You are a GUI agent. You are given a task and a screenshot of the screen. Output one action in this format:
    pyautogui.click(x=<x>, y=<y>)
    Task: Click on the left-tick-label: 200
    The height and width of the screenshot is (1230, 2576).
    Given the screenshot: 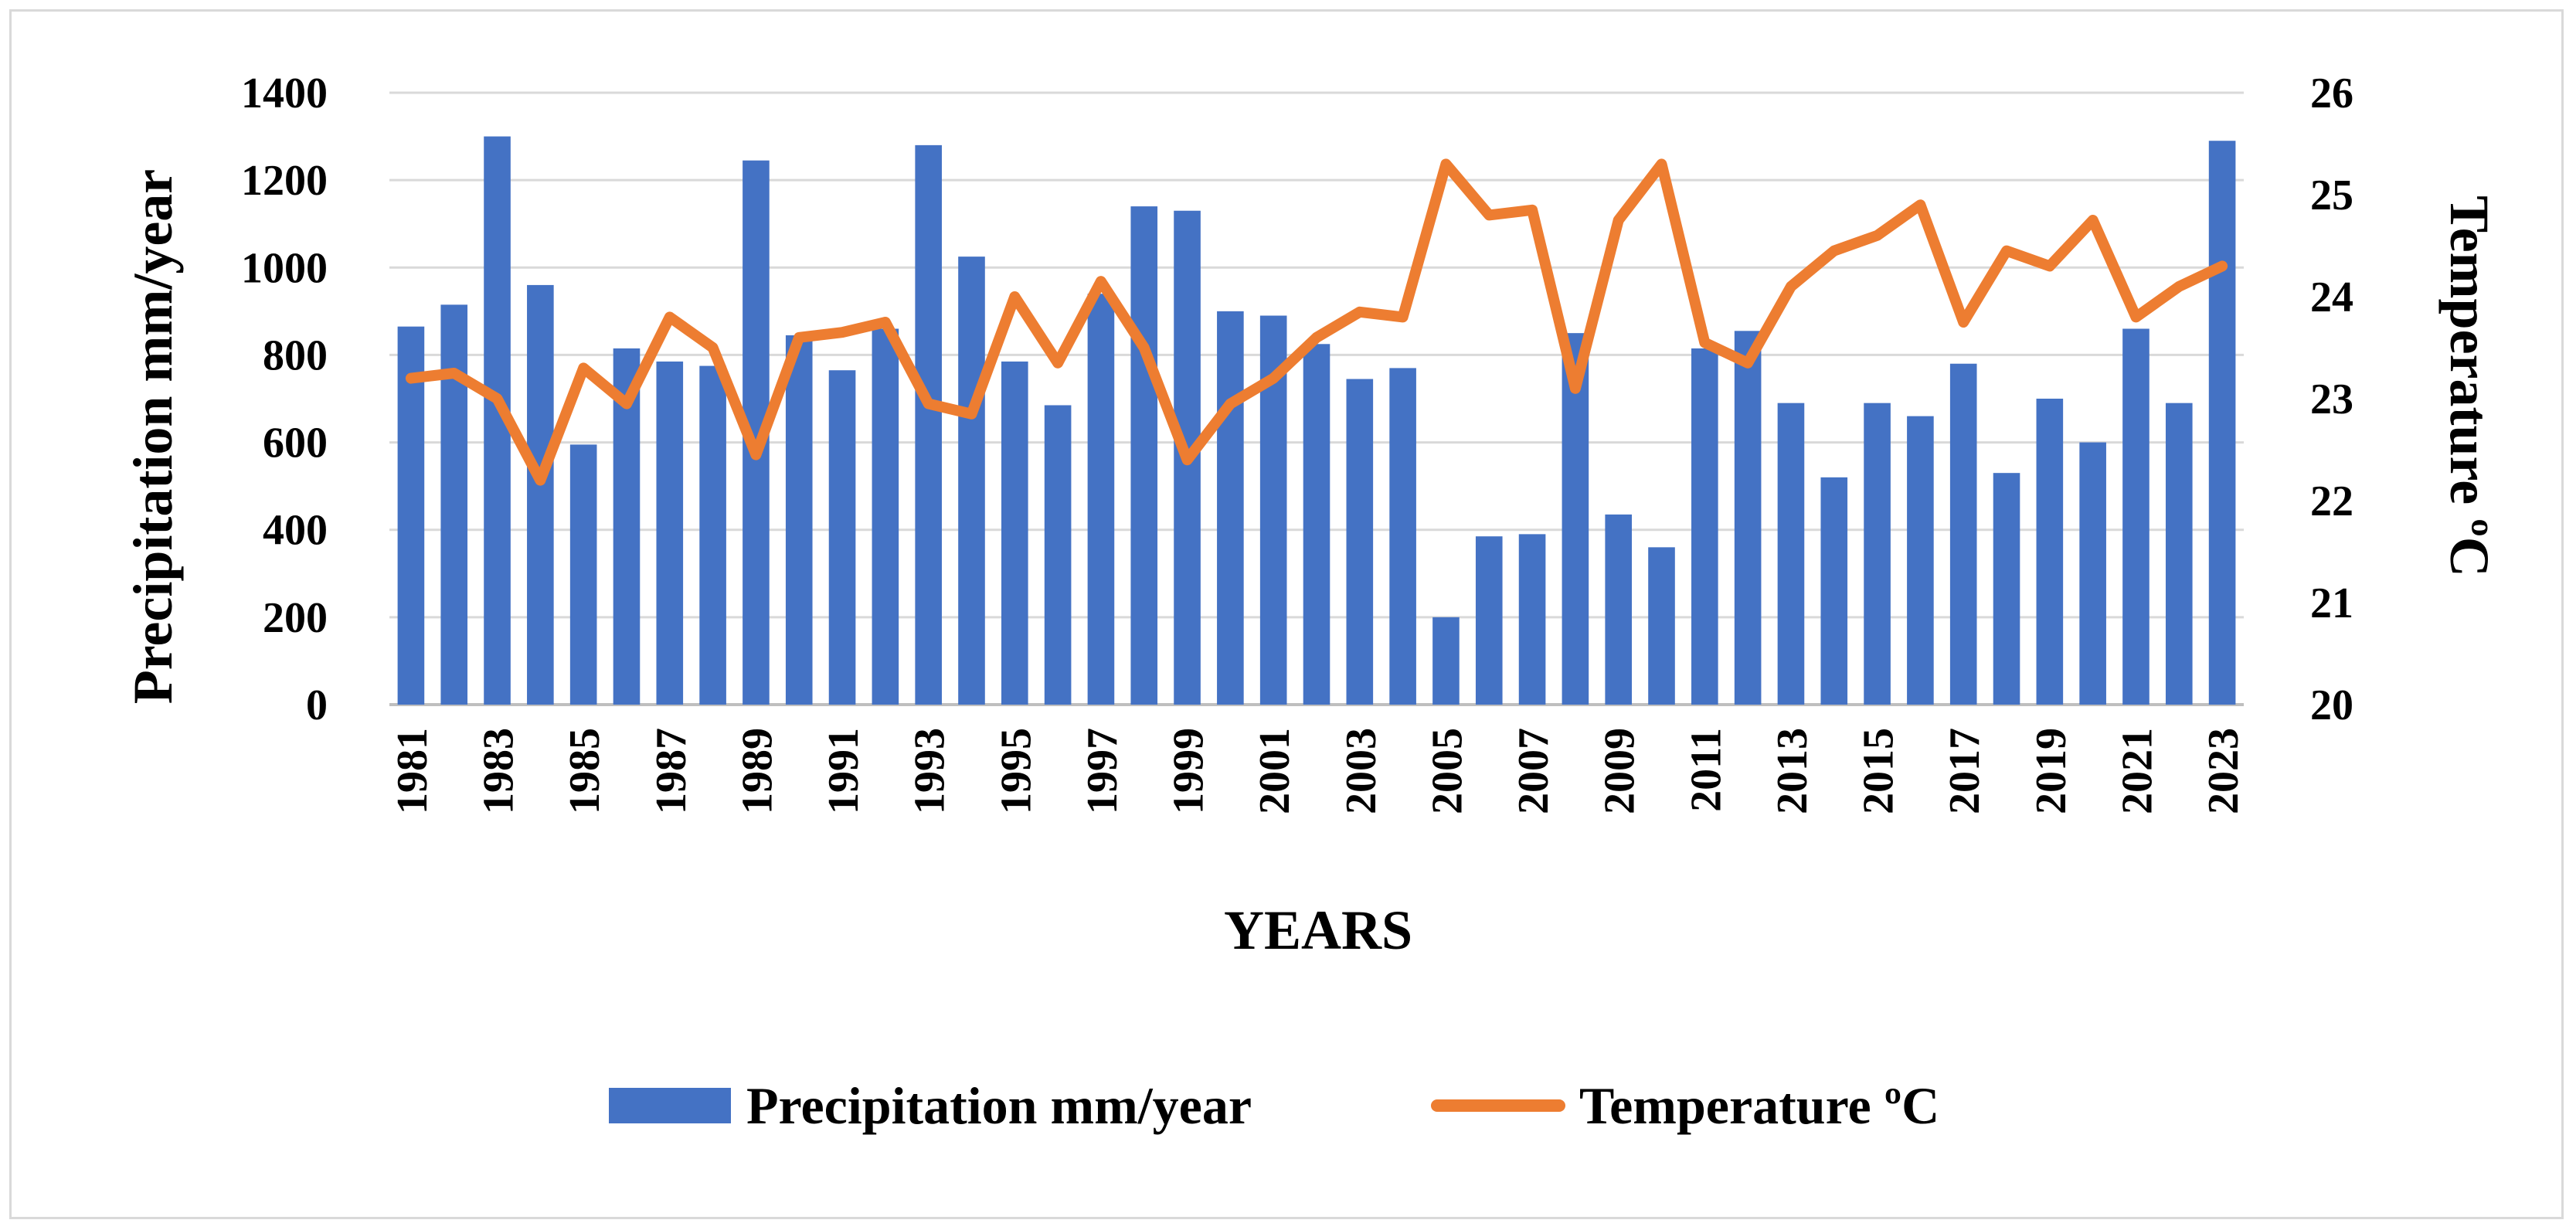 What is the action you would take?
    pyautogui.click(x=295, y=618)
    